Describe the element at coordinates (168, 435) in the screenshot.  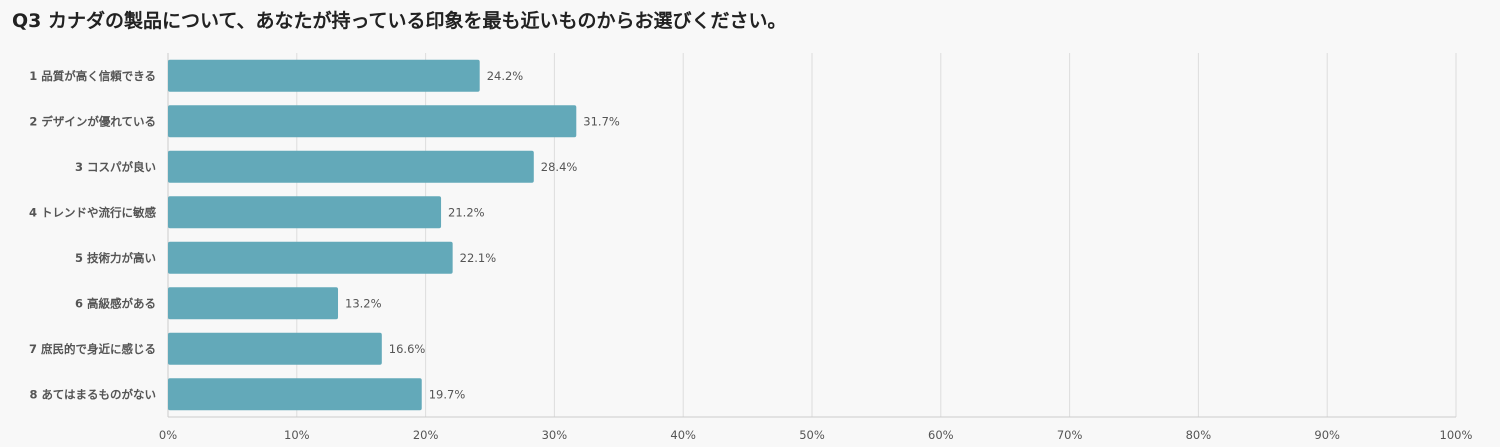
I see `x-tick-label: 0%` at that location.